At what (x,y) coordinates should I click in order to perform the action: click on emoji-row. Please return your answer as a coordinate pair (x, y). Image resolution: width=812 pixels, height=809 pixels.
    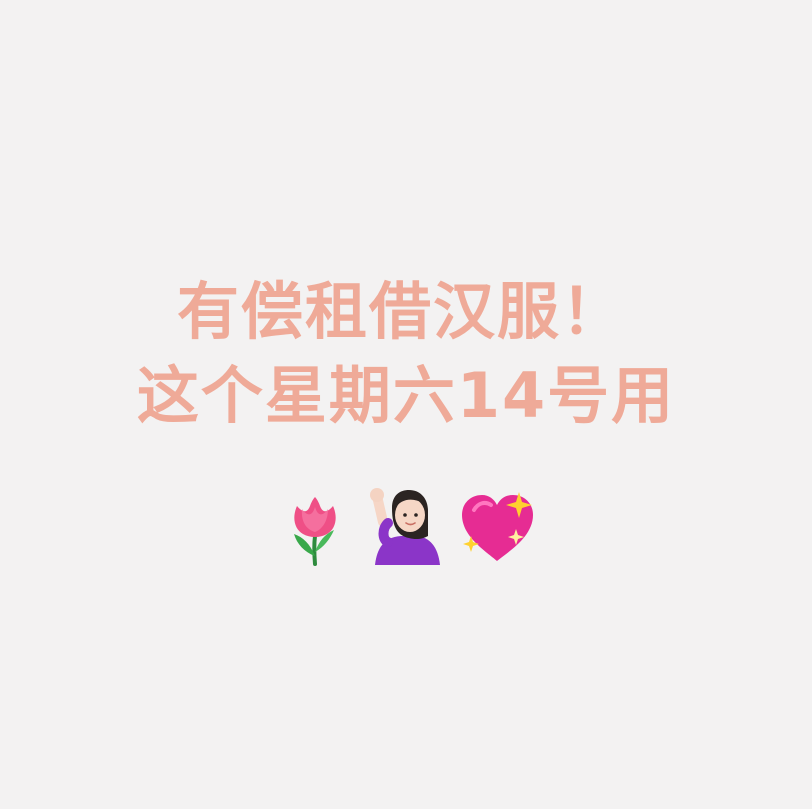
    Looking at the image, I should click on (406, 526).